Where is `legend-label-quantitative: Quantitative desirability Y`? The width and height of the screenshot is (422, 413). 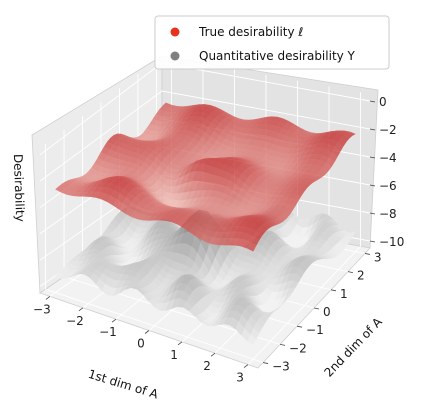
legend-label-quantitative: Quantitative desirability Y is located at coordinates (277, 56).